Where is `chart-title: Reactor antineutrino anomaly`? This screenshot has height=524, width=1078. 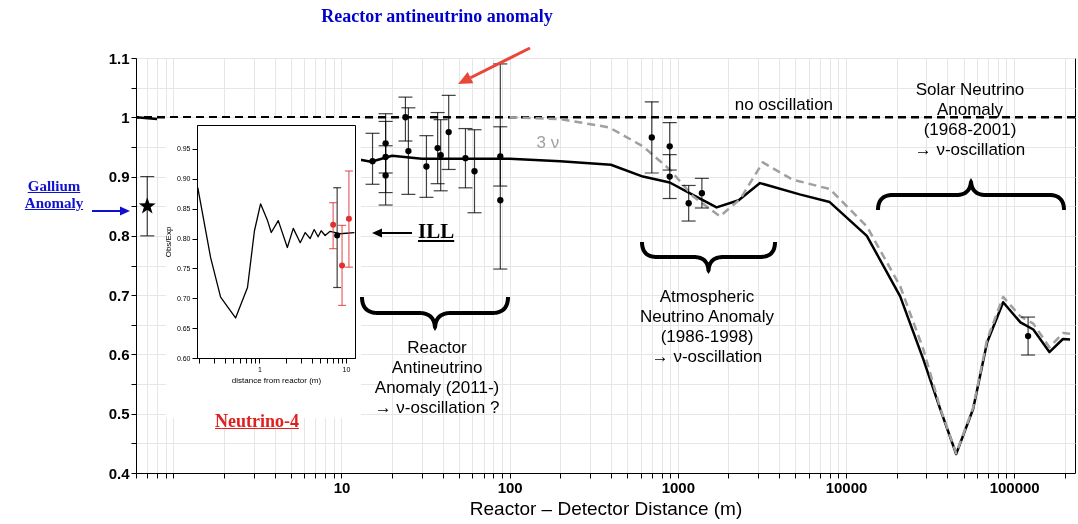
chart-title: Reactor antineutrino anomaly is located at coordinates (437, 16).